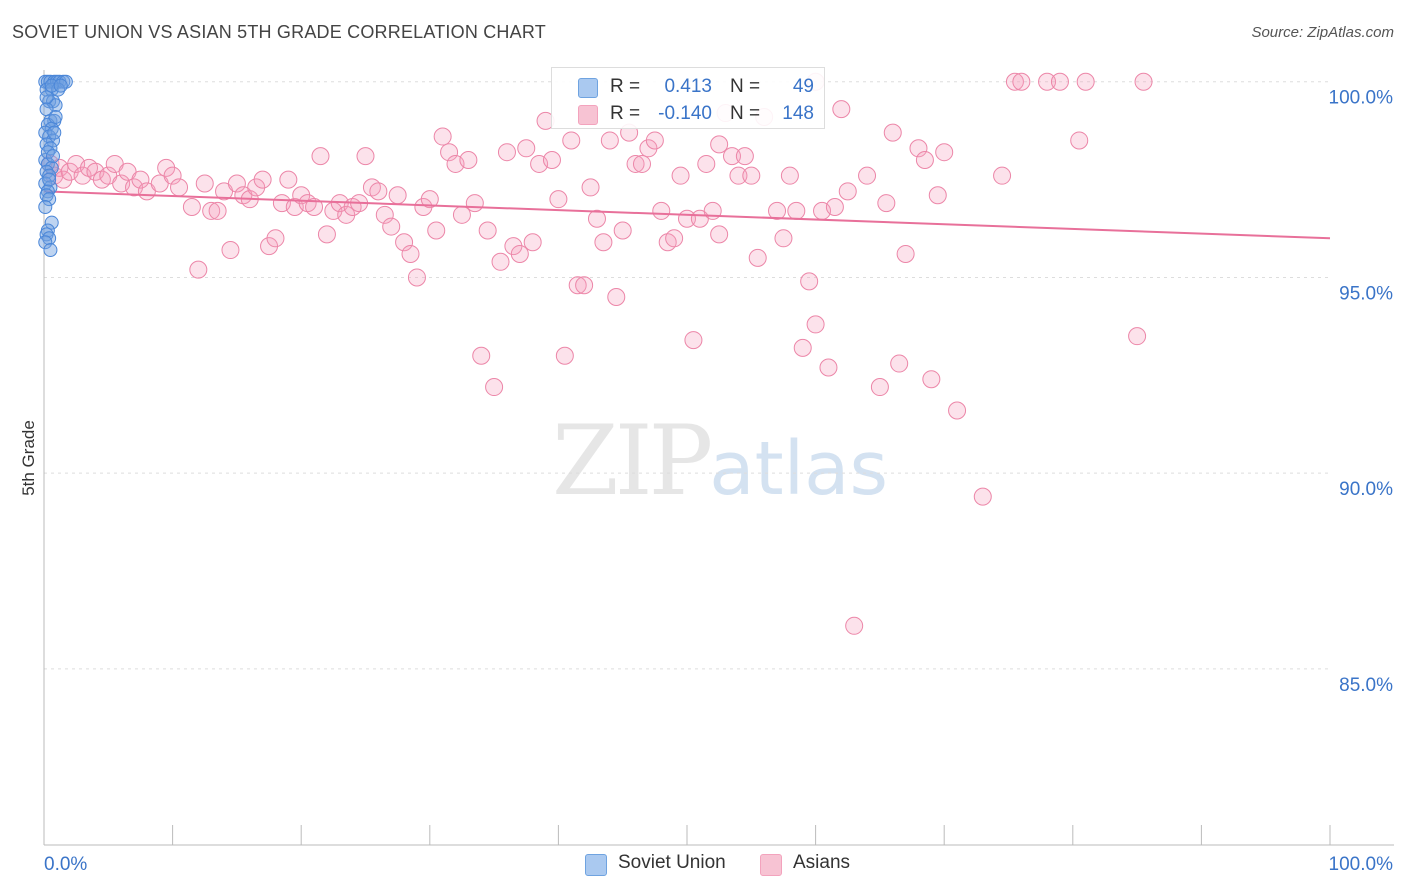 The height and width of the screenshot is (892, 1406). I want to click on y-tick-label: 100.0%, so click(1361, 98).